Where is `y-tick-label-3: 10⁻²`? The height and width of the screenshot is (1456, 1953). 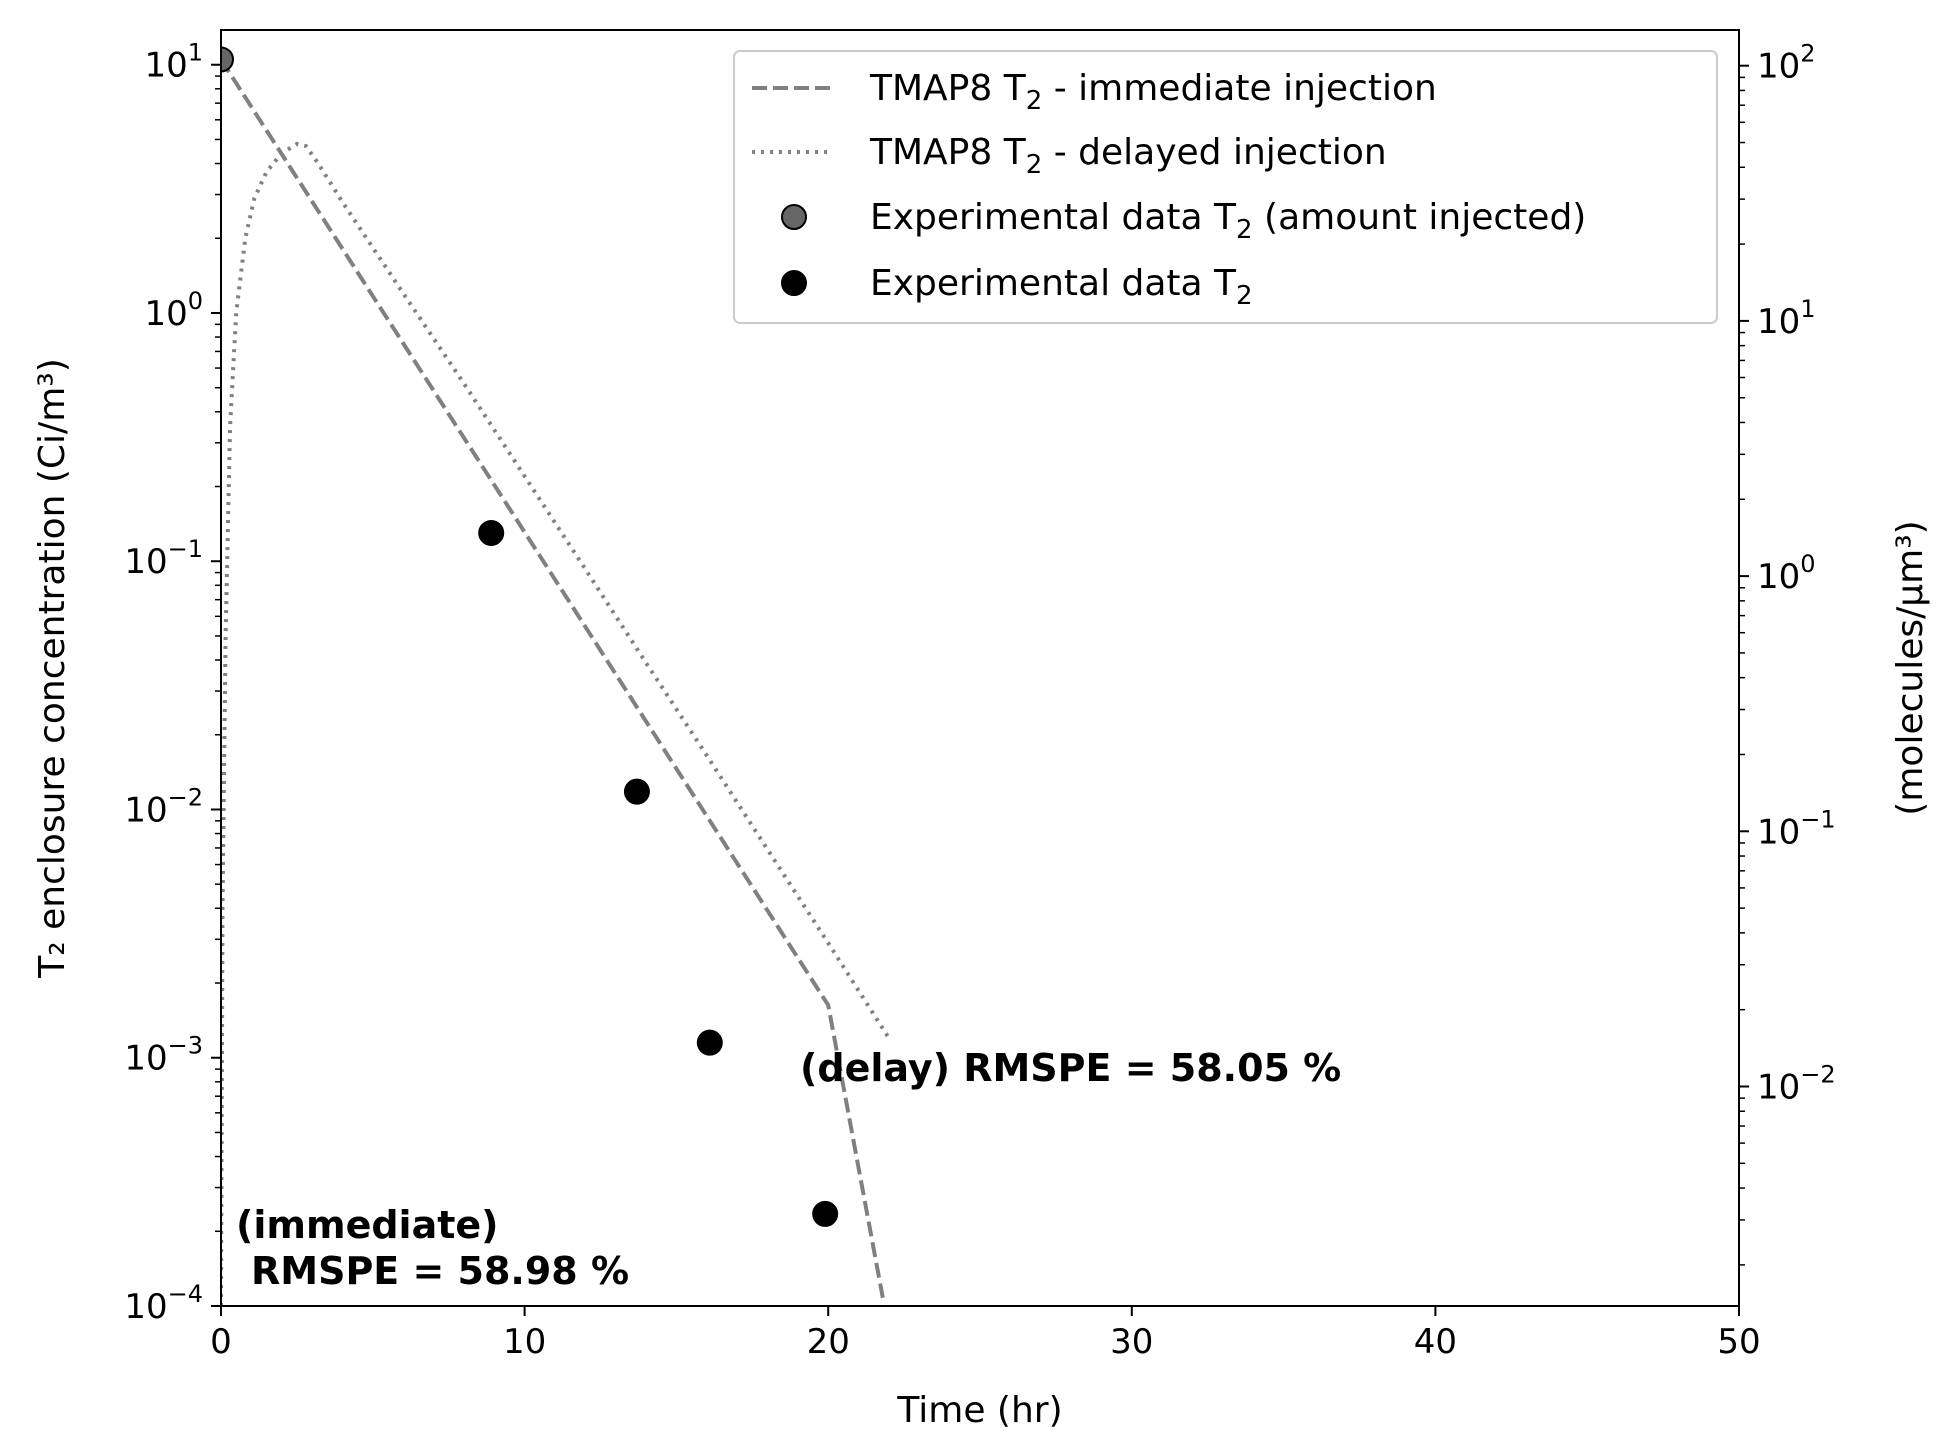 y-tick-label-3: 10⁻² is located at coordinates (163, 806).